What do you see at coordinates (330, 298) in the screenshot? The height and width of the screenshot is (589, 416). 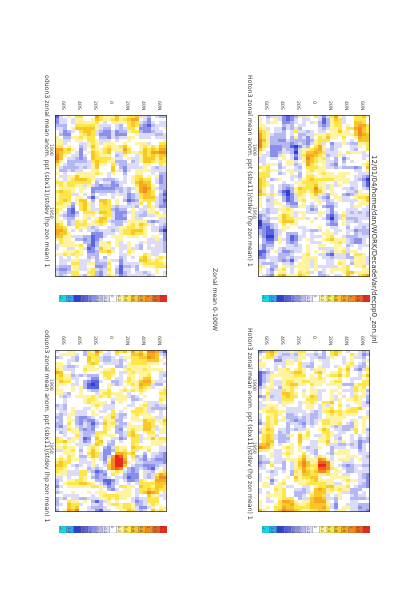 I see `colorbar-label: 0.4` at bounding box center [330, 298].